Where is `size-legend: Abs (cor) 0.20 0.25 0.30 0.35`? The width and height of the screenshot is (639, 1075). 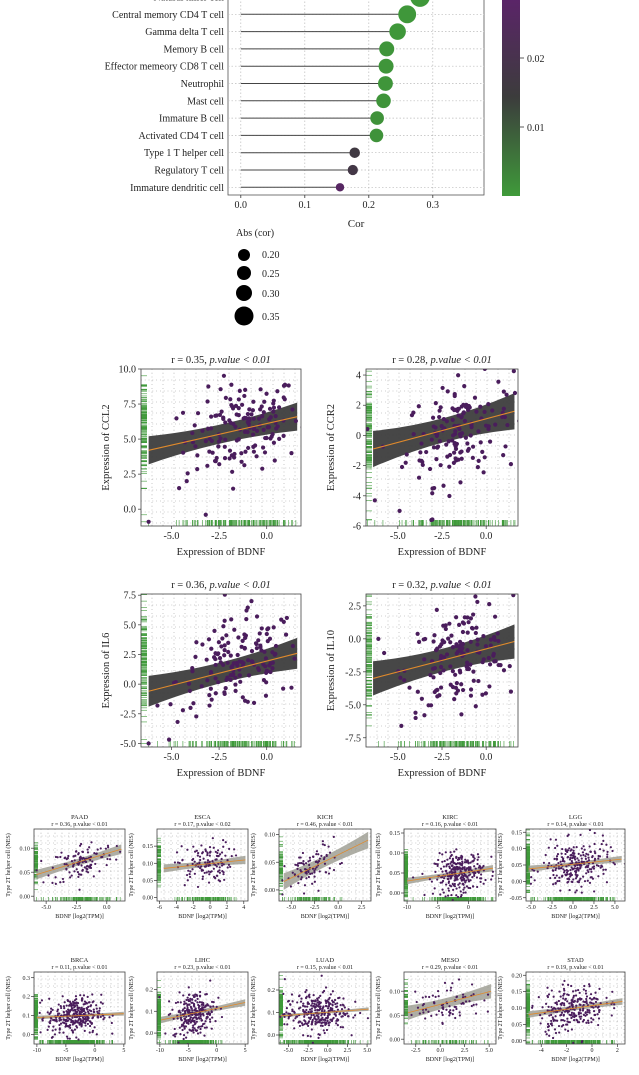 size-legend: Abs (cor) 0.20 0.25 0.30 0.35 is located at coordinates (257, 277).